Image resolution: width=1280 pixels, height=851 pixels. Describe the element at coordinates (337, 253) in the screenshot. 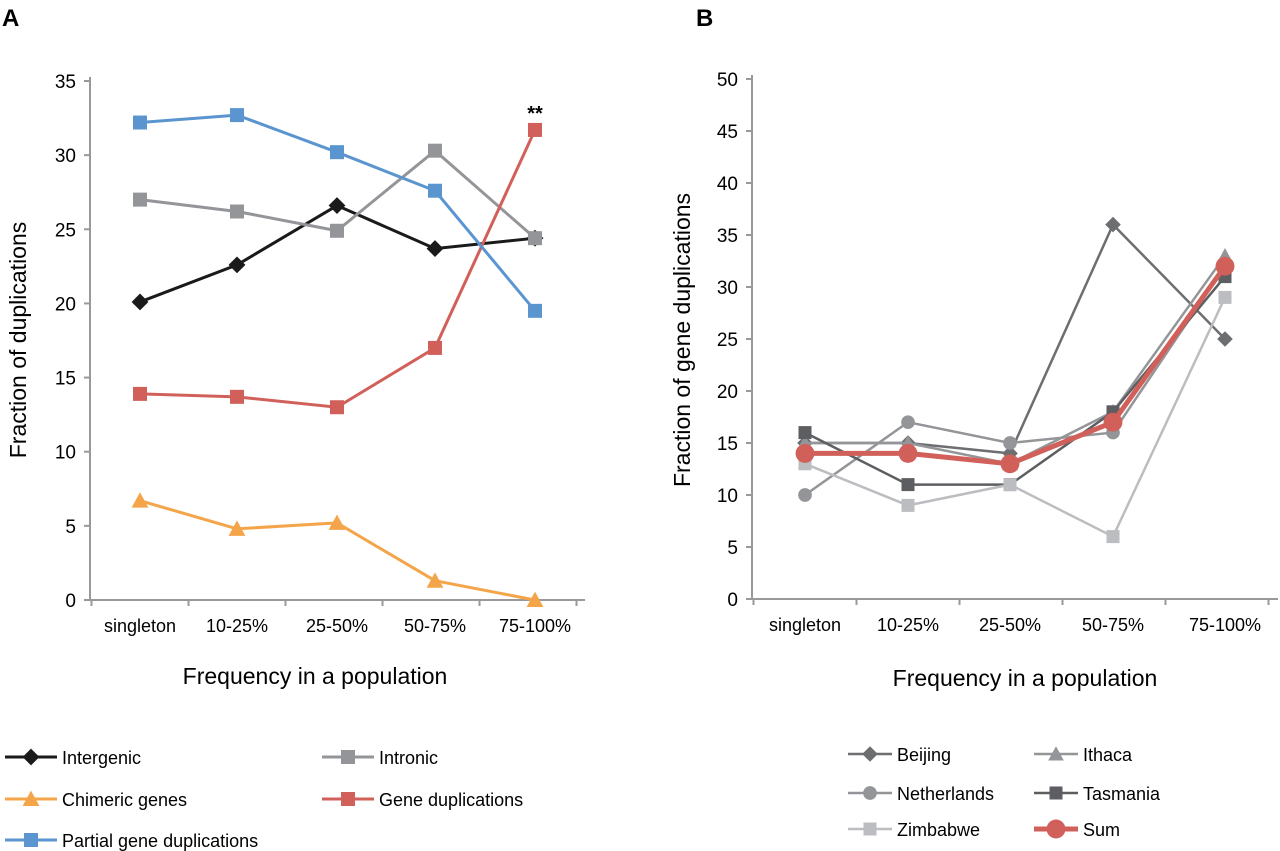

I see `series-line-intergenic` at that location.